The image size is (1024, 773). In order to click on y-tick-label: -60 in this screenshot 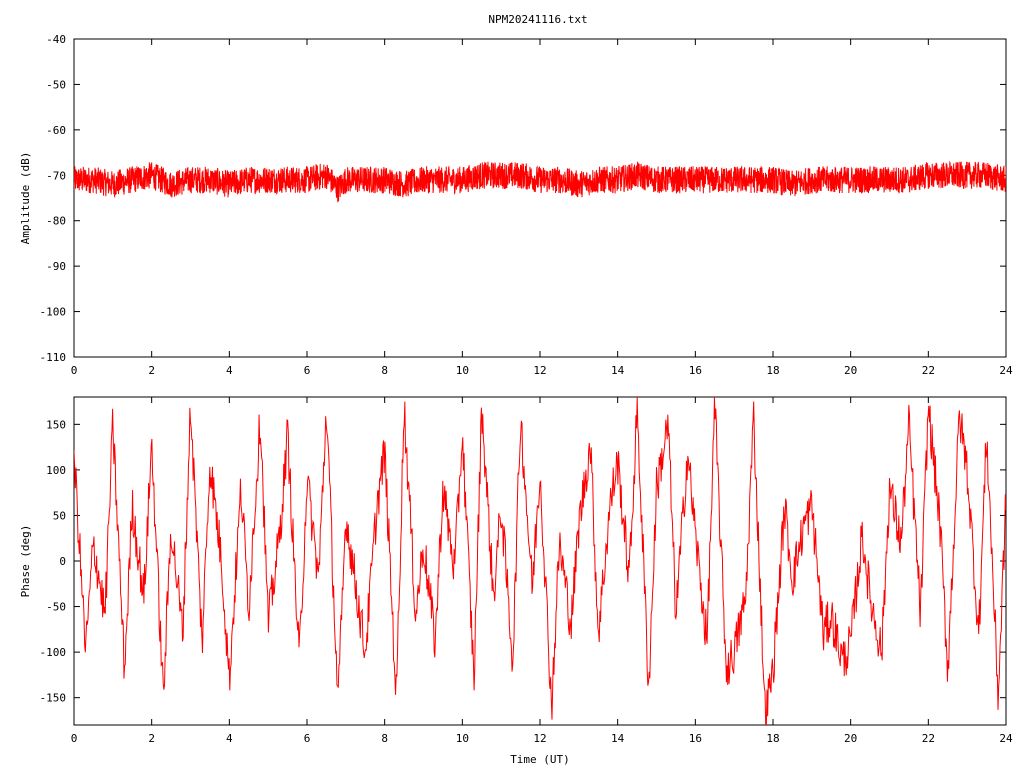, I will do `click(56, 130)`.